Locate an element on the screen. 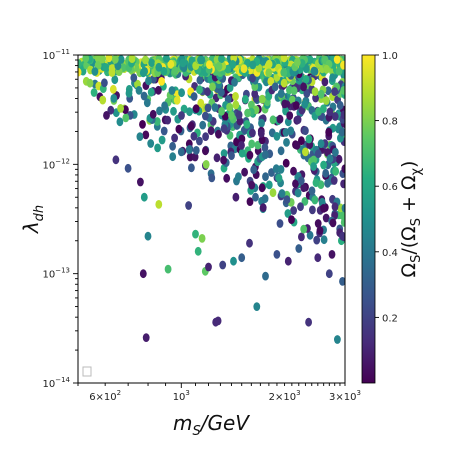 This screenshot has width=458, height=457. x-tick-label: 3×10³ is located at coordinates (345, 396).